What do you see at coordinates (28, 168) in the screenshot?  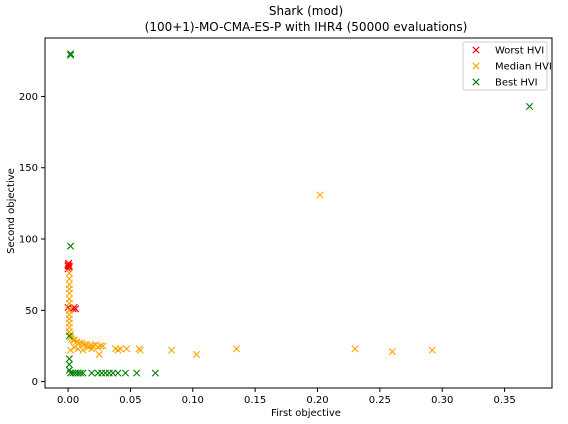 I see `y-tick-label: 150` at bounding box center [28, 168].